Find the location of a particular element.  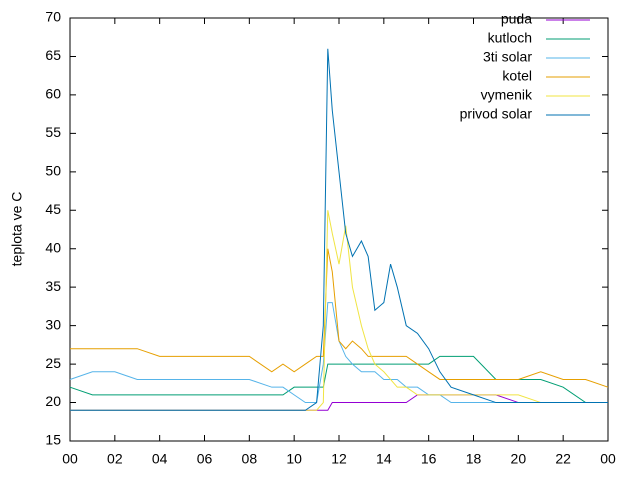

legend-label: puda is located at coordinates (516, 19).